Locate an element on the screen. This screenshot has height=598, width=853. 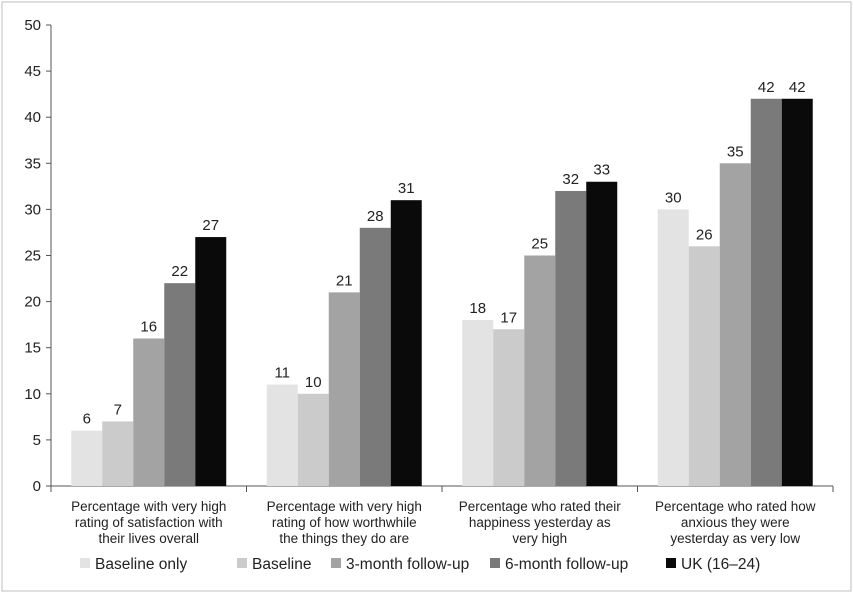
legend-label: Baseline is located at coordinates (281, 564).